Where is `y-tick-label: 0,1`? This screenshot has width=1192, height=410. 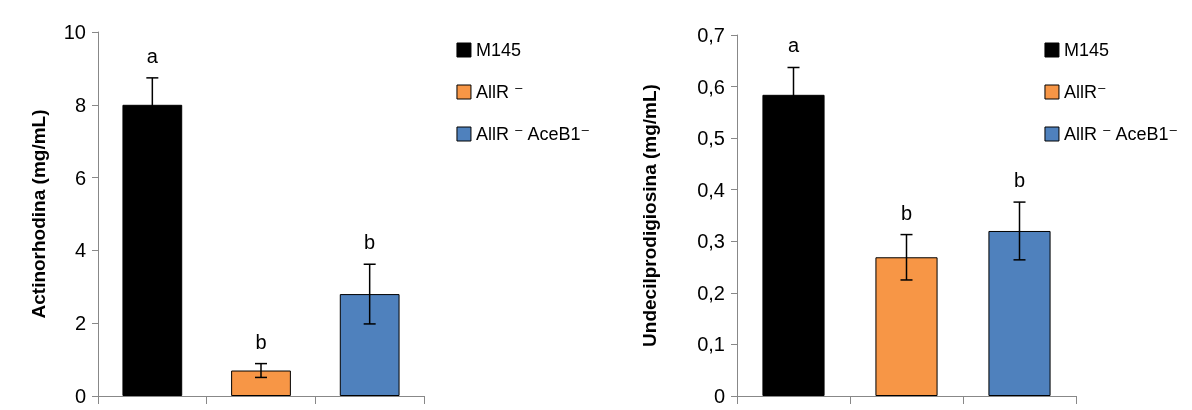 y-tick-label: 0,1 is located at coordinates (711, 344).